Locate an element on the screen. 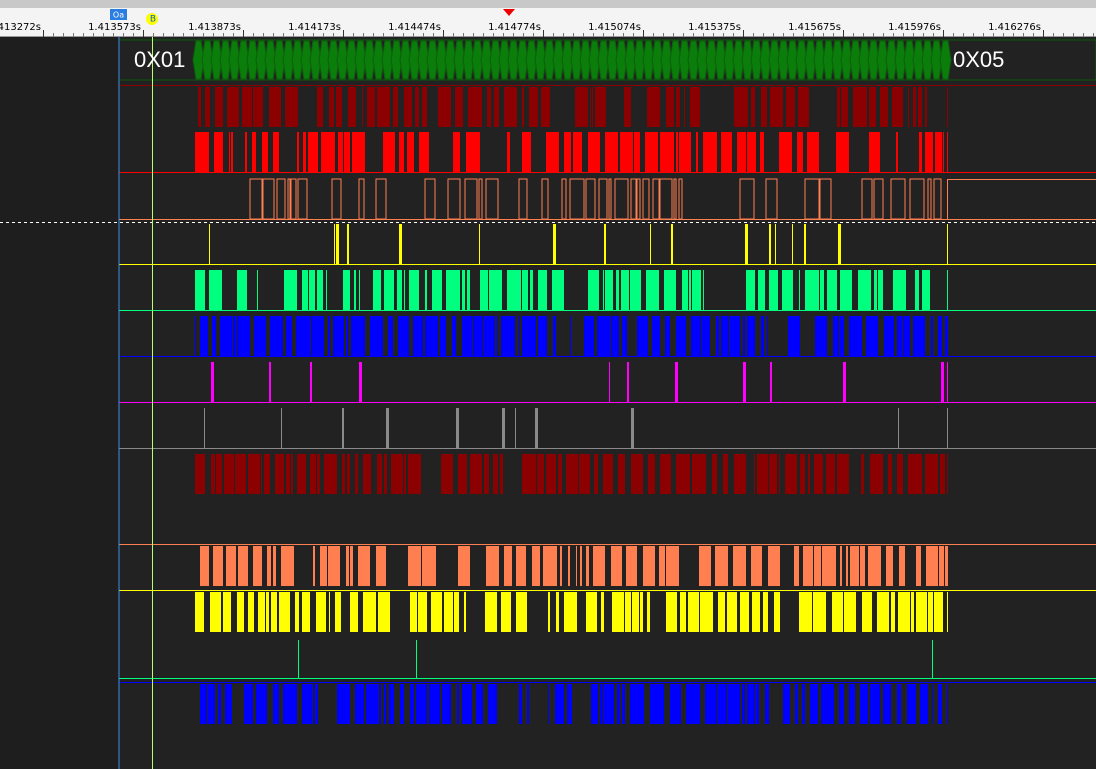 The width and height of the screenshot is (1096, 769). trigger-marker is located at coordinates (509, 12).